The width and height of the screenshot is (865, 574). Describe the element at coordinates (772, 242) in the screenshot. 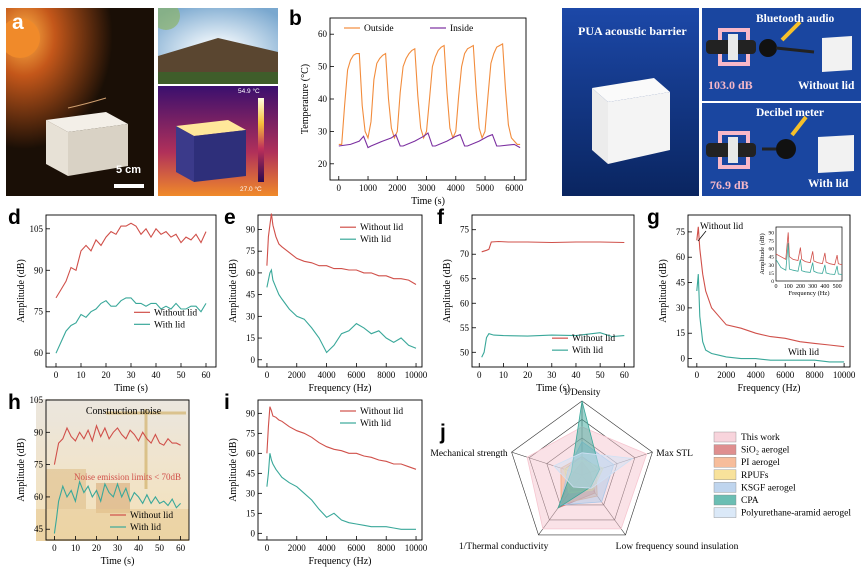

I see `inset-y-tick-label: 75` at that location.